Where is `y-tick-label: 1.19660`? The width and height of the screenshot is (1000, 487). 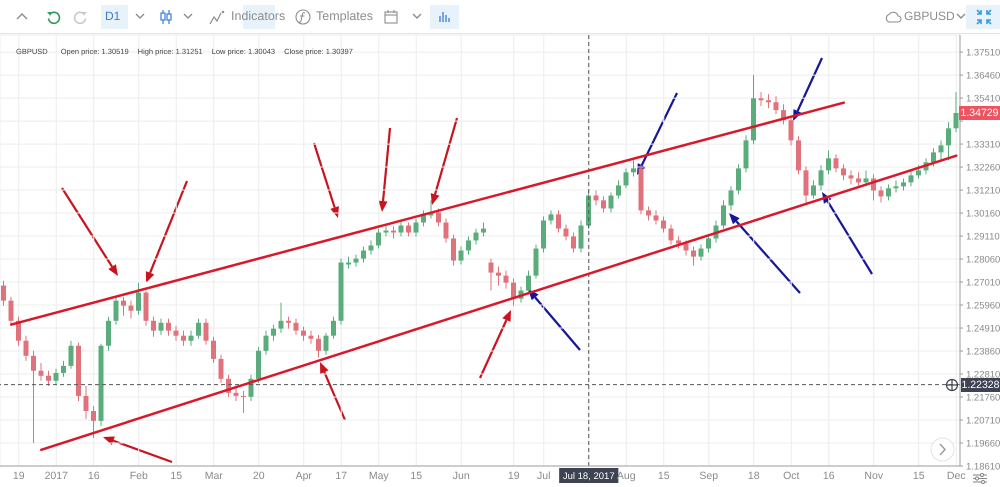
y-tick-label: 1.19660 is located at coordinates (983, 444).